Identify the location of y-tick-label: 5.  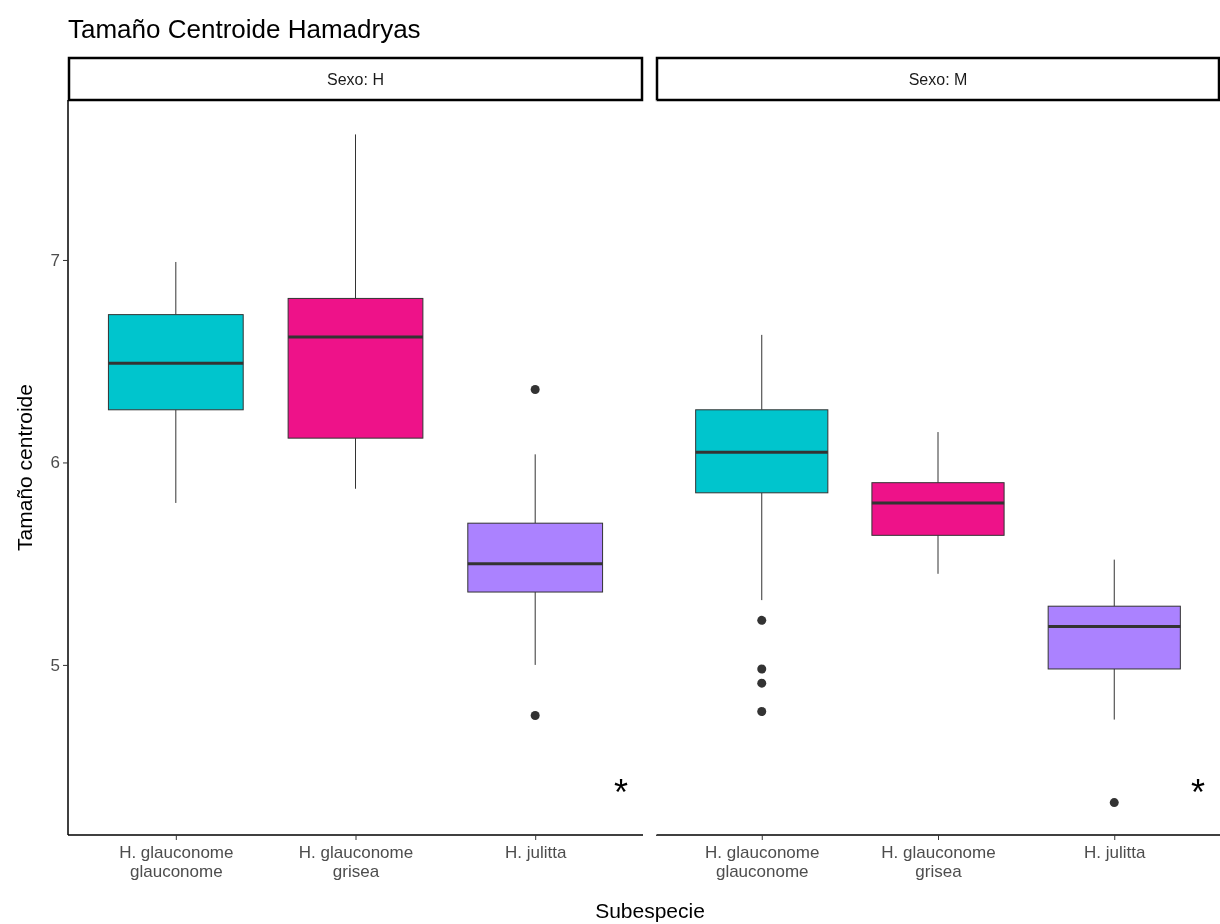
(55, 665).